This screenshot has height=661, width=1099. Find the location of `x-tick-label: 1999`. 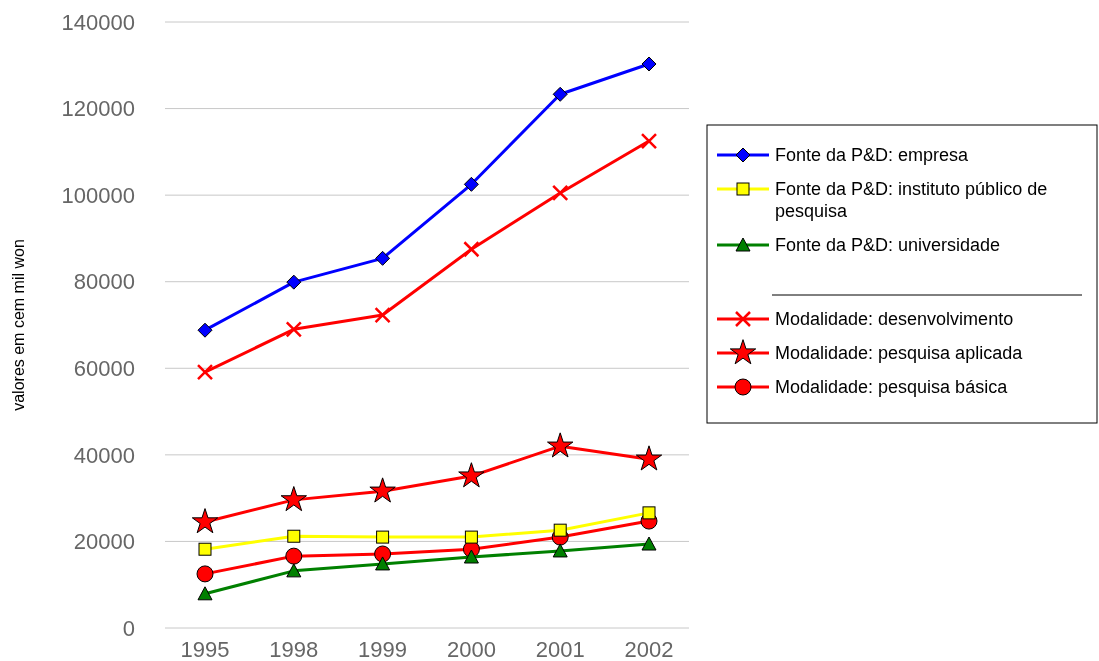

x-tick-label: 1999 is located at coordinates (383, 649).